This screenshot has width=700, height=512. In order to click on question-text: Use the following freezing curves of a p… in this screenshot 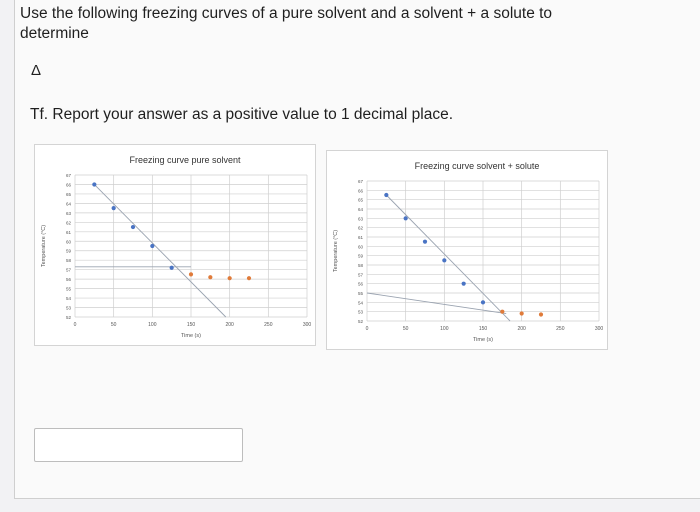, I will do `click(286, 23)`.